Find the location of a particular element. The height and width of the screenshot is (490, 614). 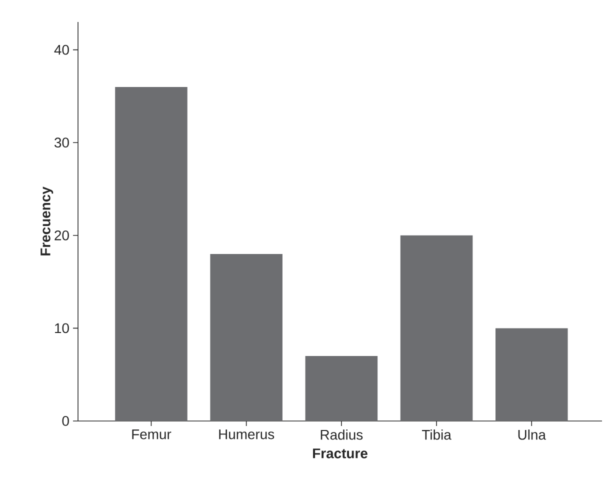

x-tick-label: Tibia is located at coordinates (437, 435).